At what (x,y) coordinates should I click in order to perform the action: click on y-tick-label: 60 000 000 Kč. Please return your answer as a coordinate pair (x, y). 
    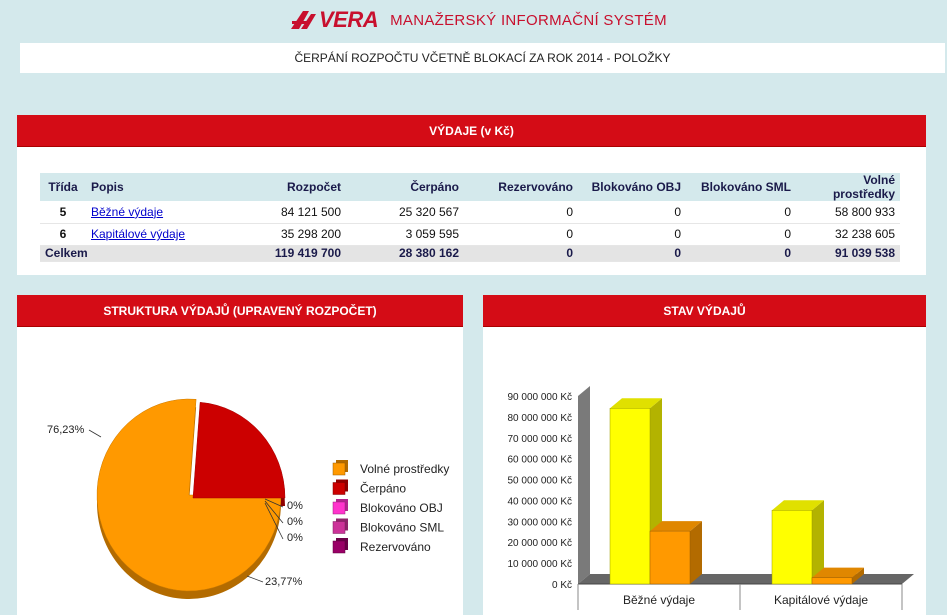
    Looking at the image, I should click on (540, 460).